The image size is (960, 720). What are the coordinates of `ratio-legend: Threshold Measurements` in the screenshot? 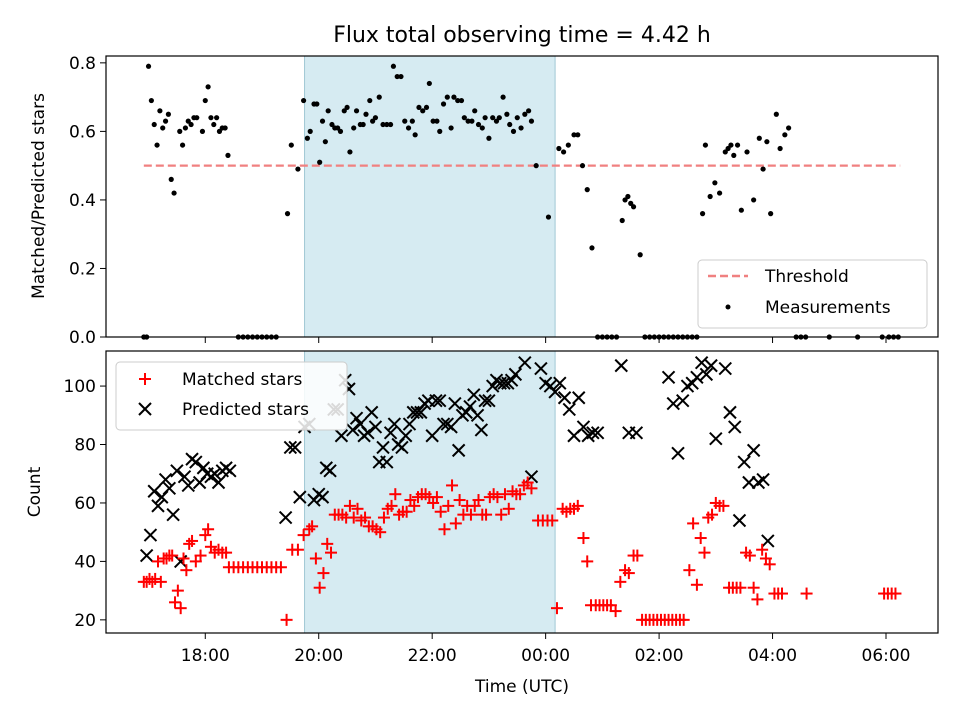 It's located at (812, 294).